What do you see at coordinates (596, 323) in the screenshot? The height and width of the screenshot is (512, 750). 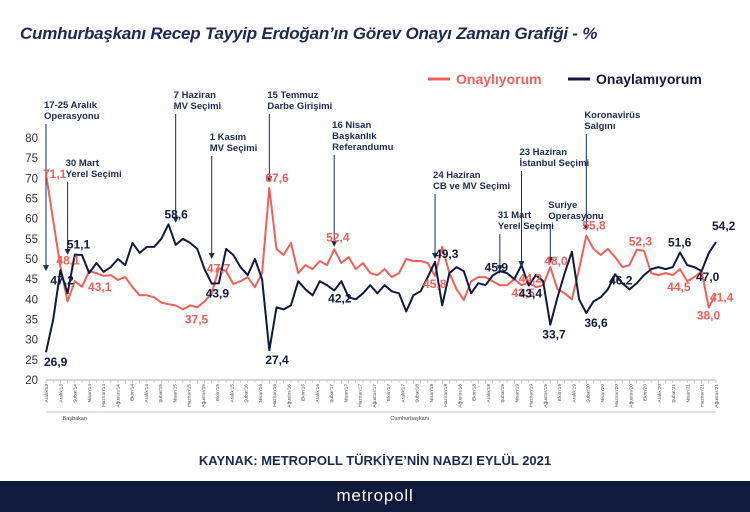 I see `data-label: 36,6` at bounding box center [596, 323].